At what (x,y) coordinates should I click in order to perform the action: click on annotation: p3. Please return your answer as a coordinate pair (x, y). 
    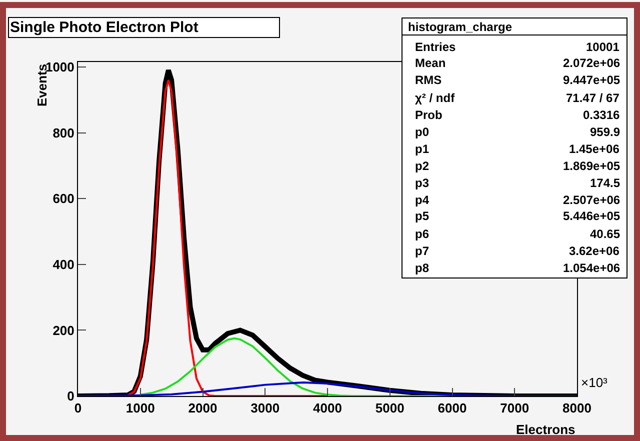
    Looking at the image, I should click on (422, 183).